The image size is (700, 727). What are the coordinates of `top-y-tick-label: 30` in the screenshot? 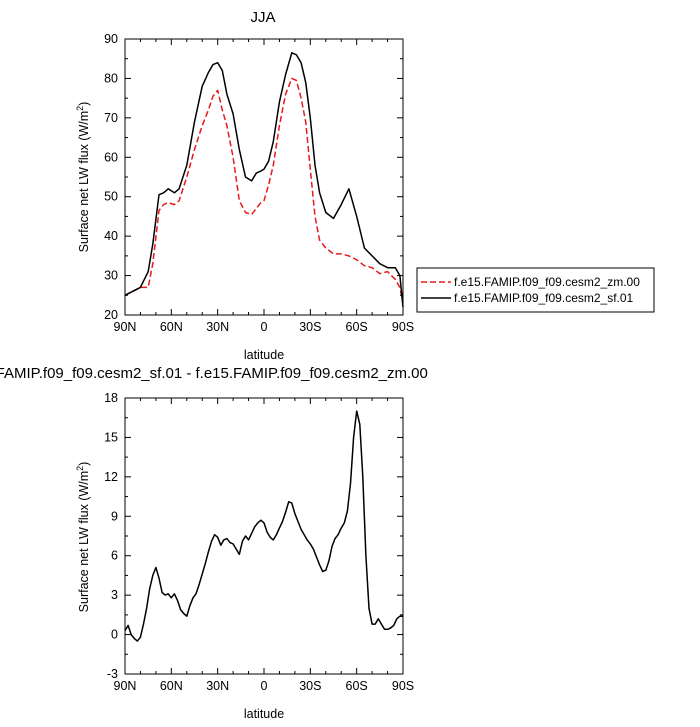 It's located at (111, 276).